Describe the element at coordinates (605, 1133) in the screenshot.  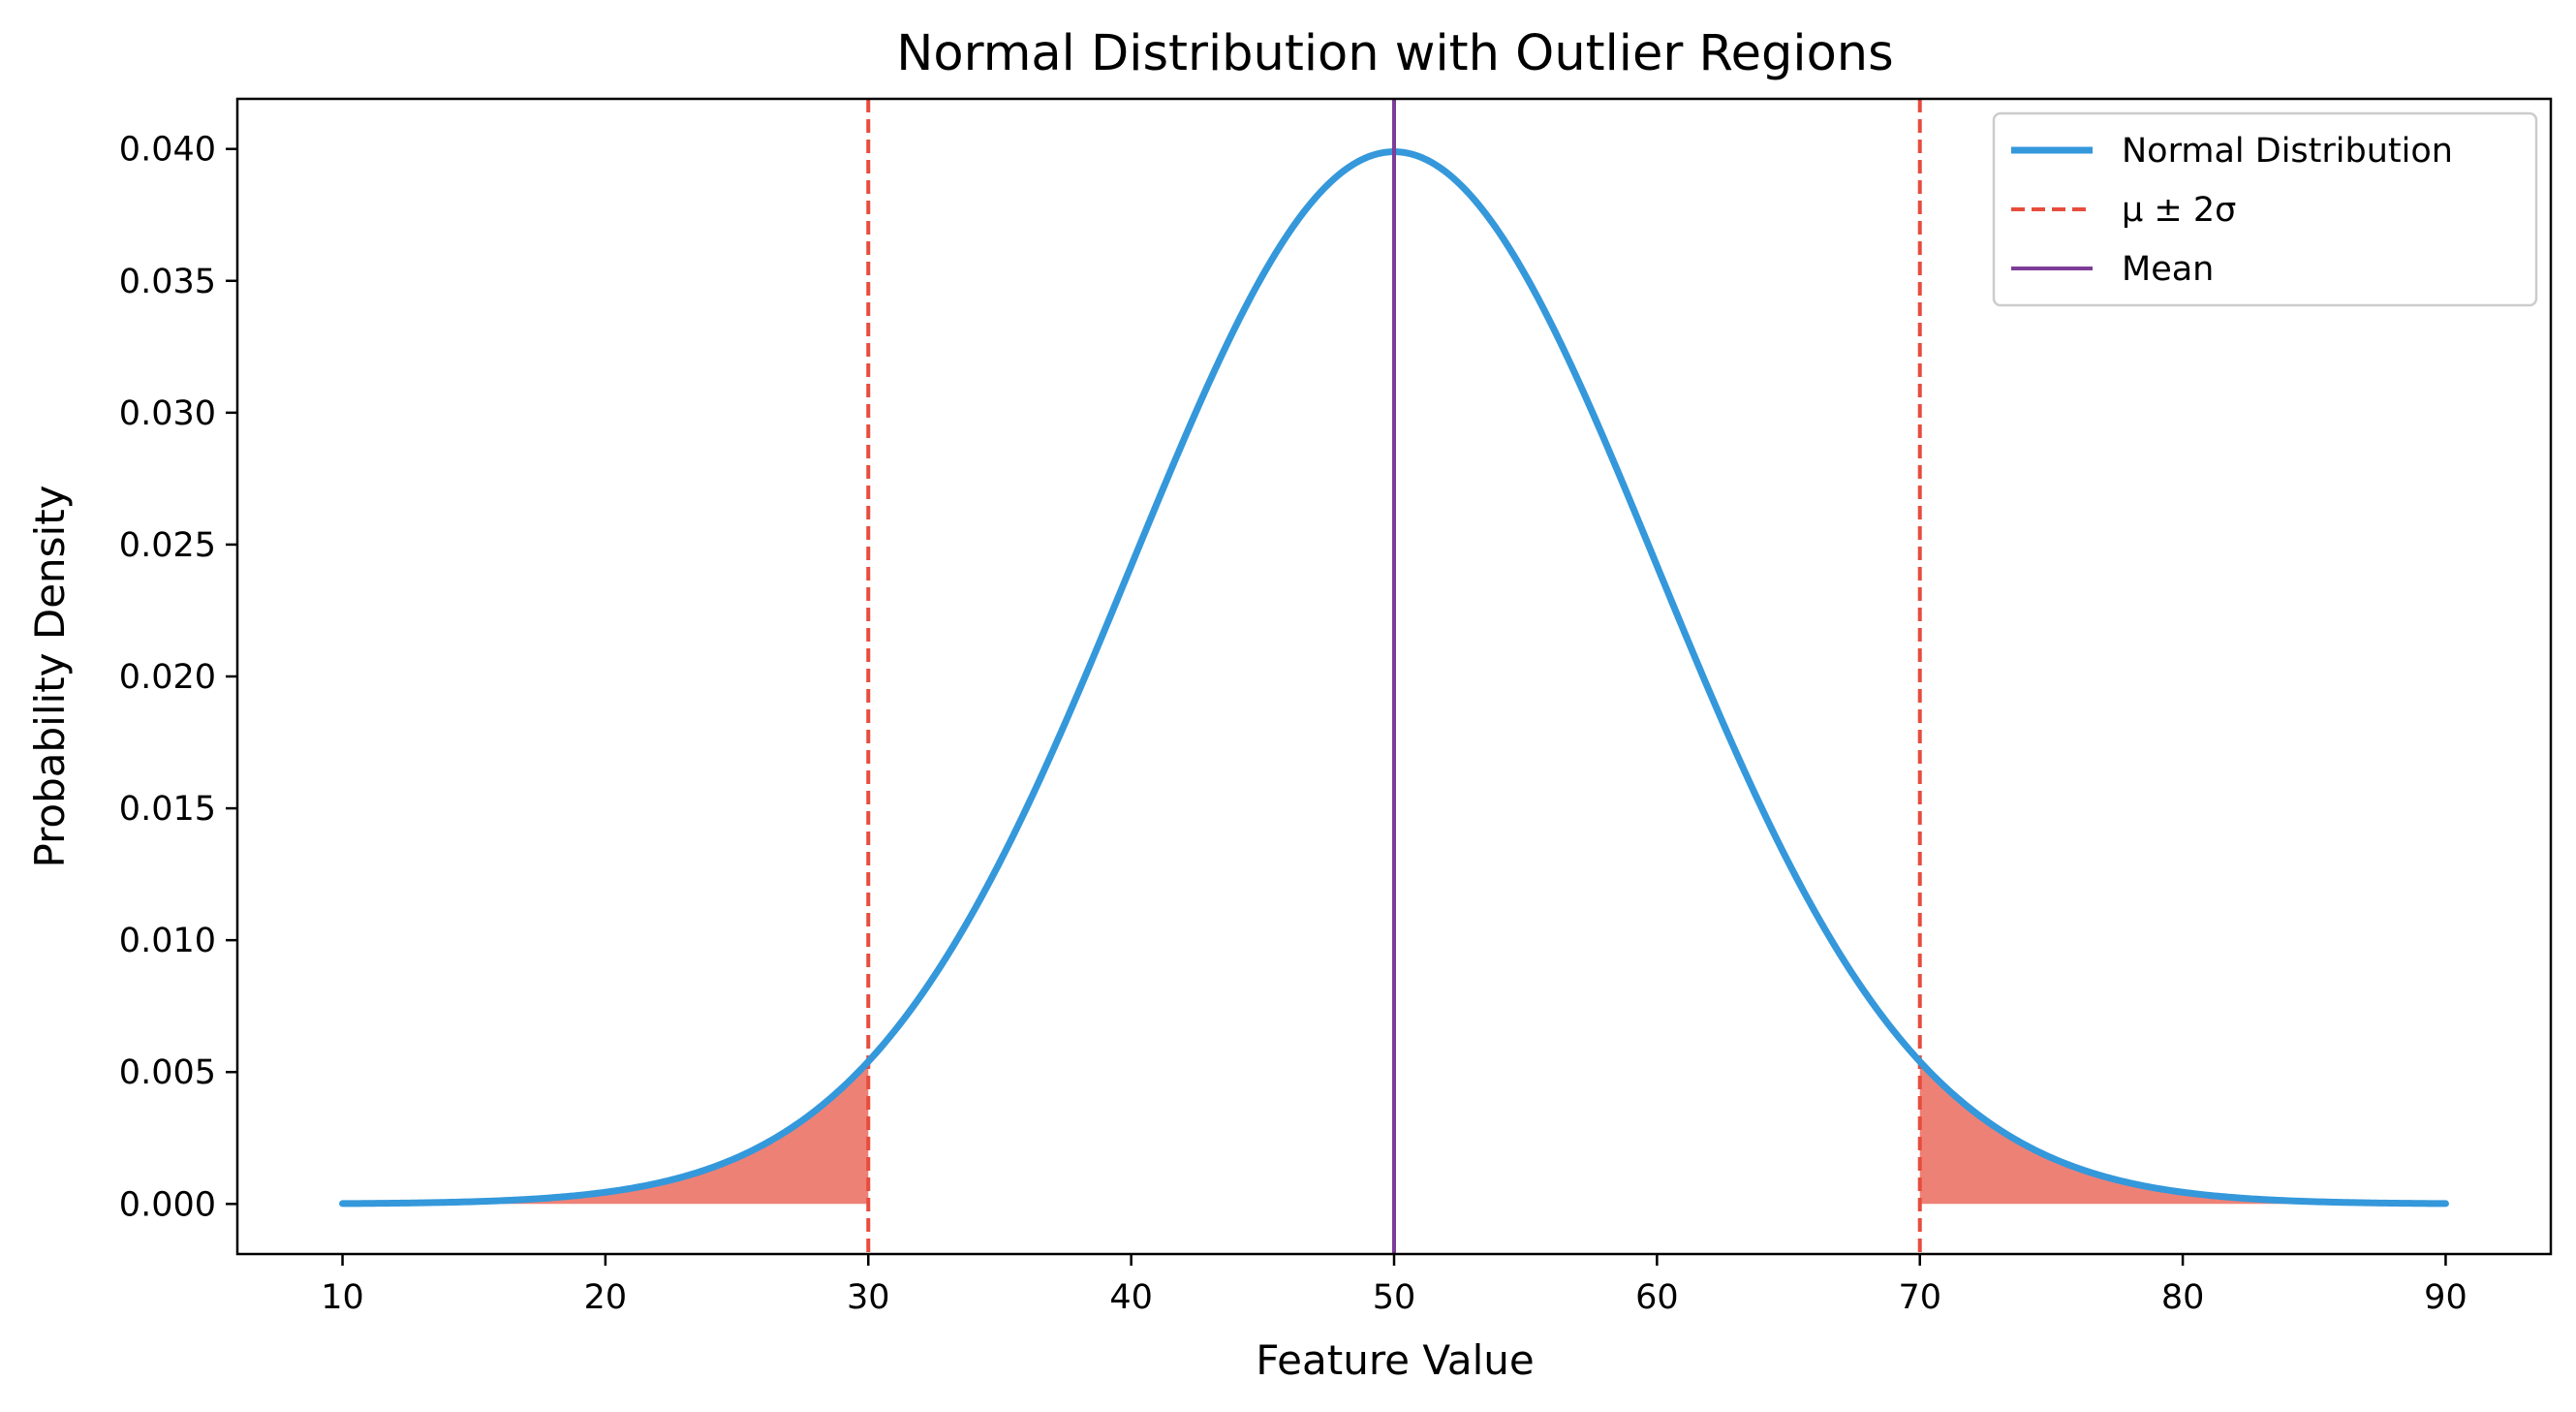
I see `outlier-region-left` at that location.